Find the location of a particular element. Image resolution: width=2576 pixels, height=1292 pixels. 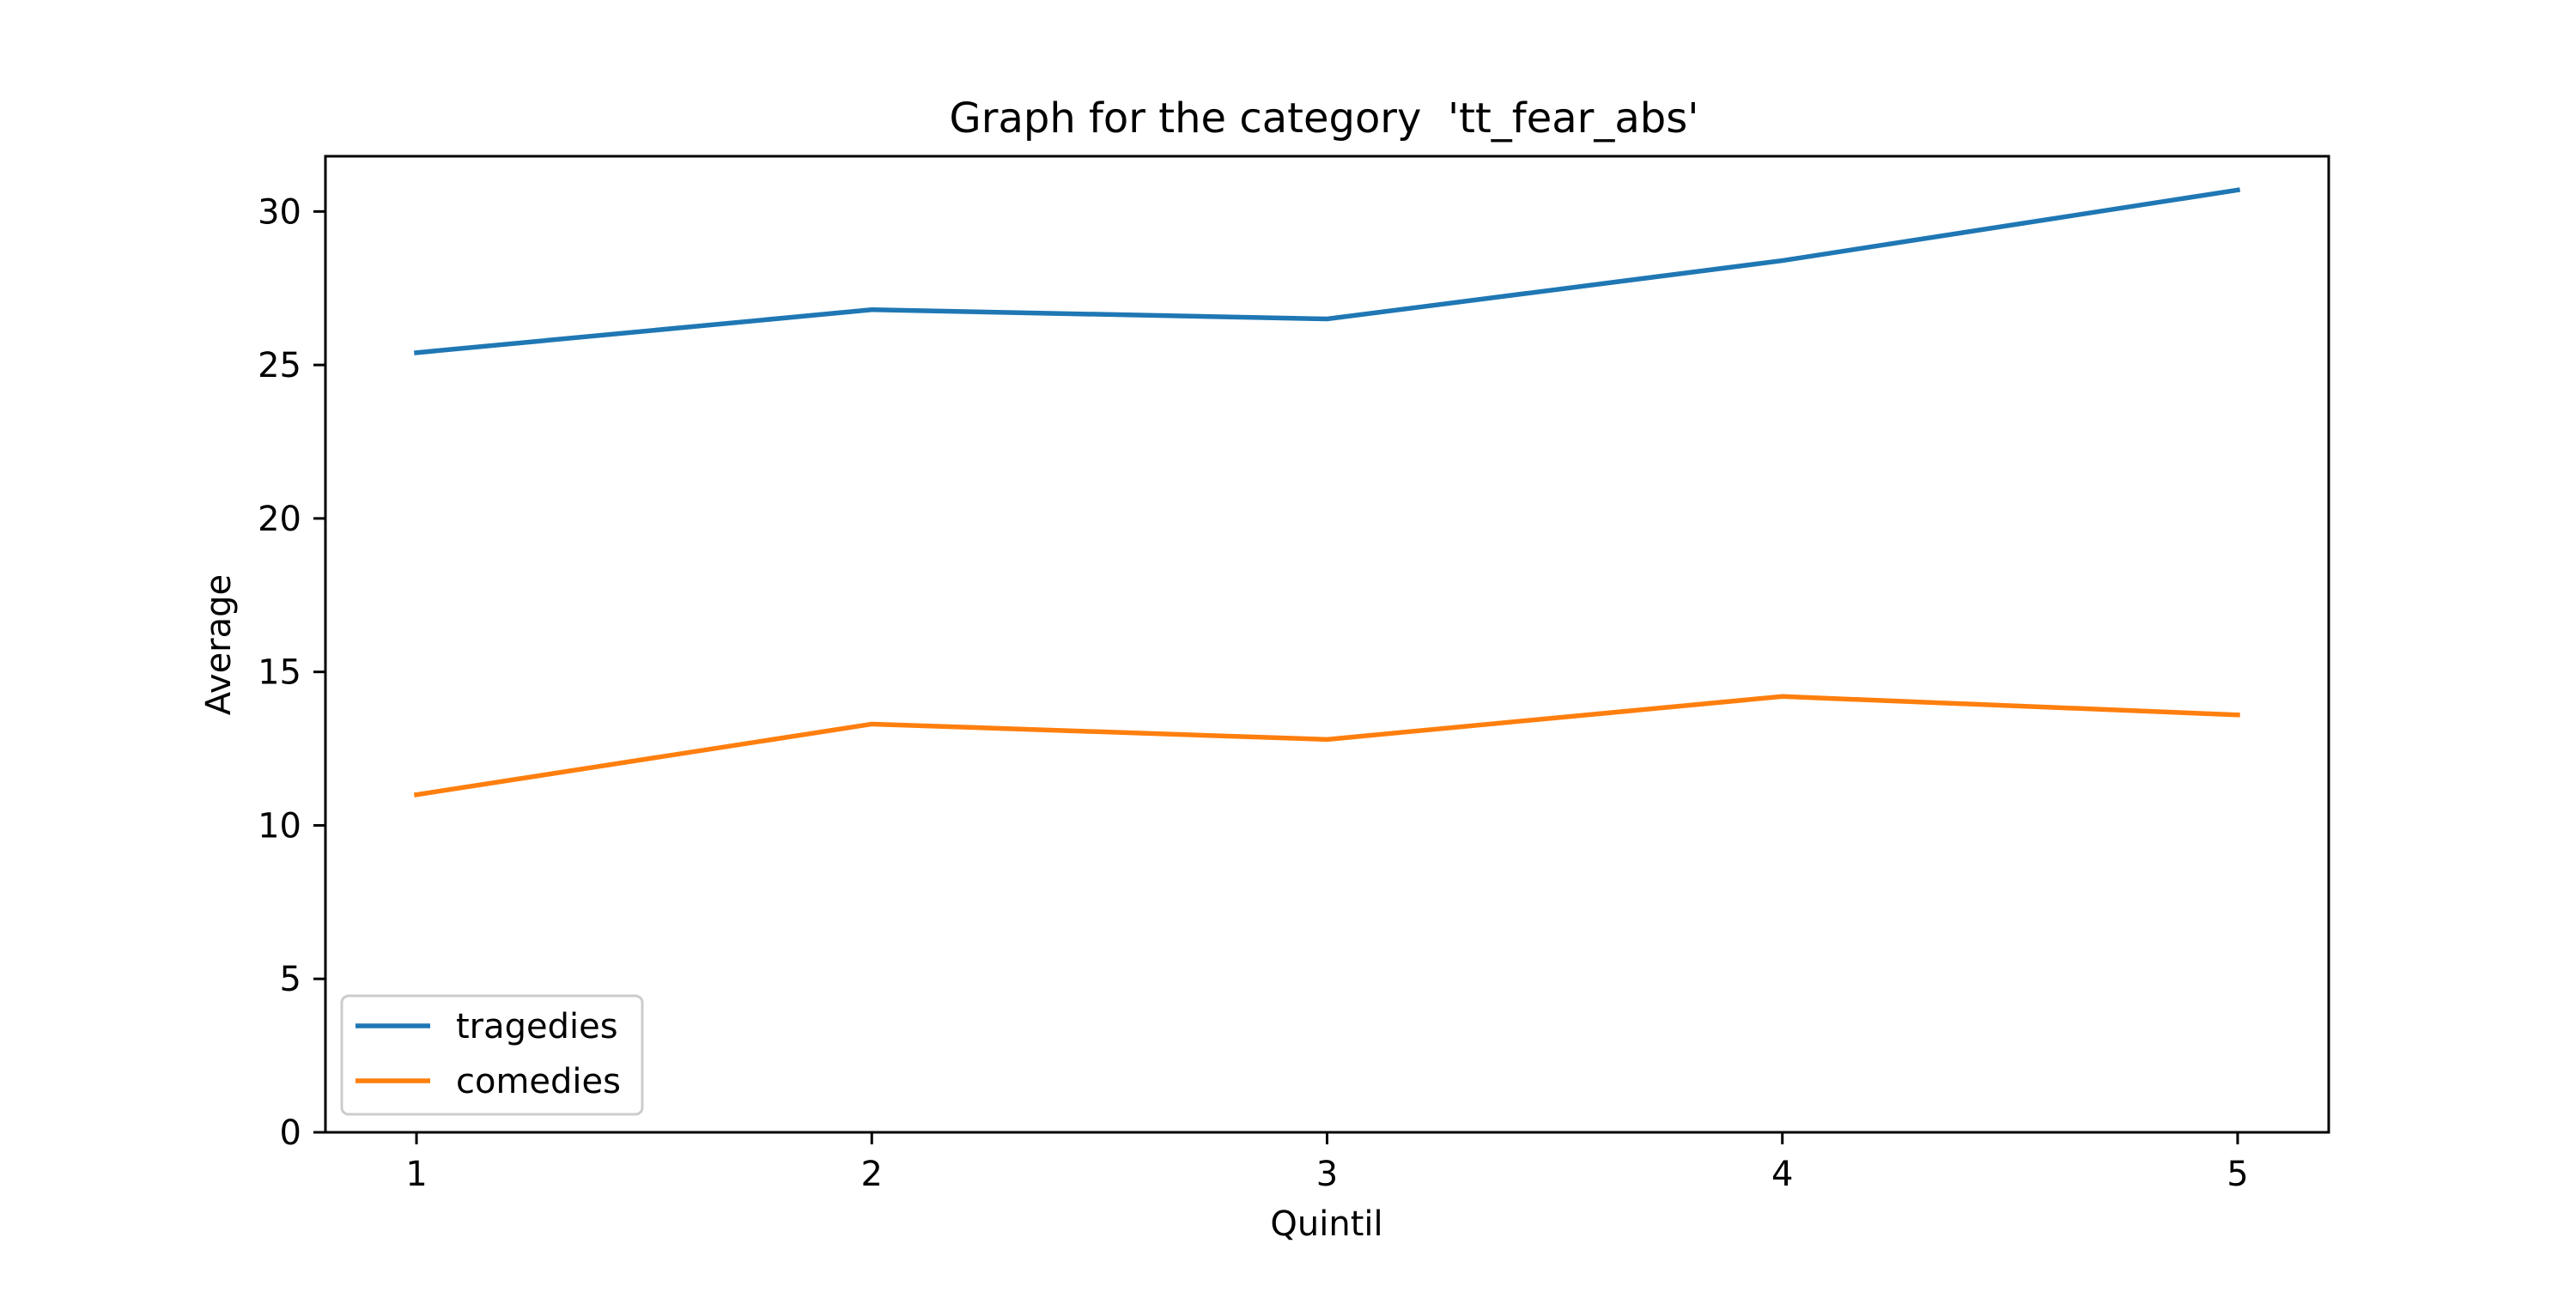

y-tick-label: 25 is located at coordinates (280, 365).